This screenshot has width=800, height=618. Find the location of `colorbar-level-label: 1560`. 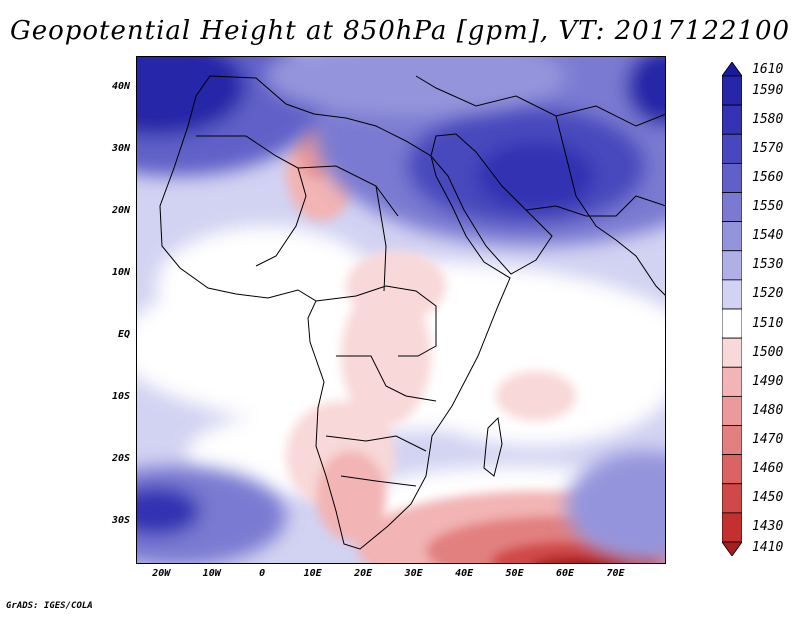

colorbar-level-label: 1560 is located at coordinates (768, 177).